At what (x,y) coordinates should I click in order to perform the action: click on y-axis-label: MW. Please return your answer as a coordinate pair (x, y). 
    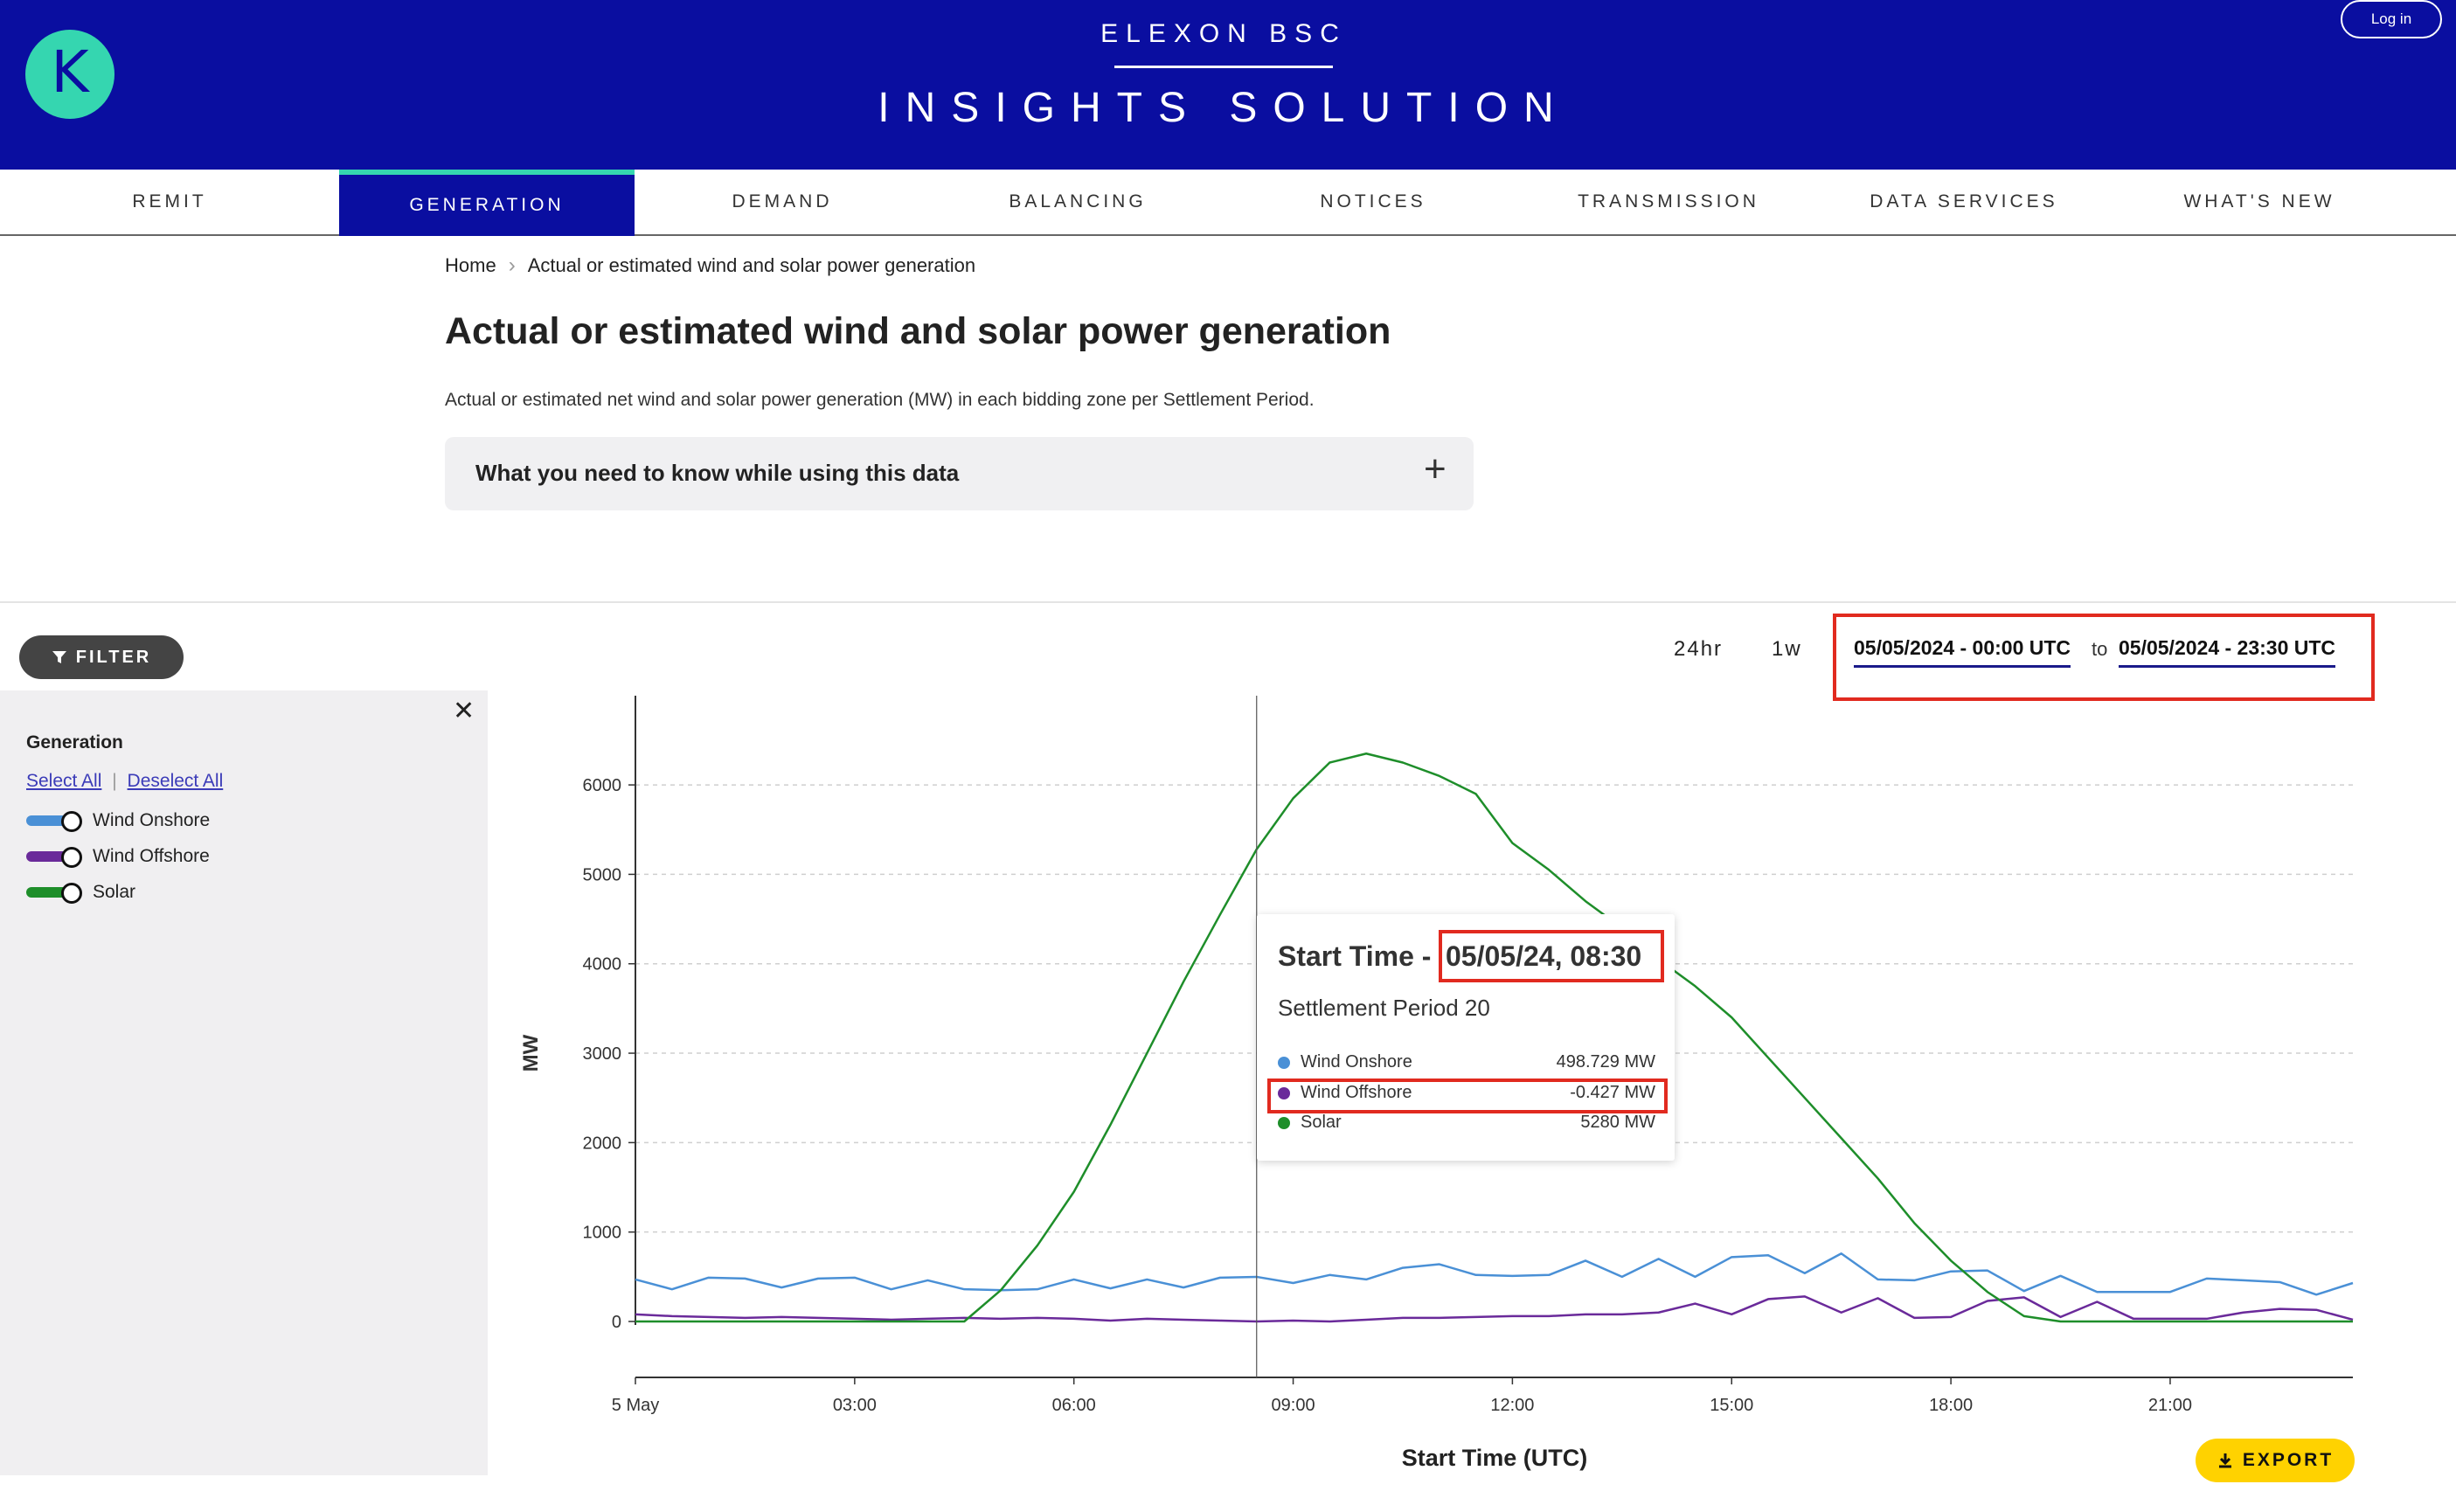
    Looking at the image, I should click on (531, 1053).